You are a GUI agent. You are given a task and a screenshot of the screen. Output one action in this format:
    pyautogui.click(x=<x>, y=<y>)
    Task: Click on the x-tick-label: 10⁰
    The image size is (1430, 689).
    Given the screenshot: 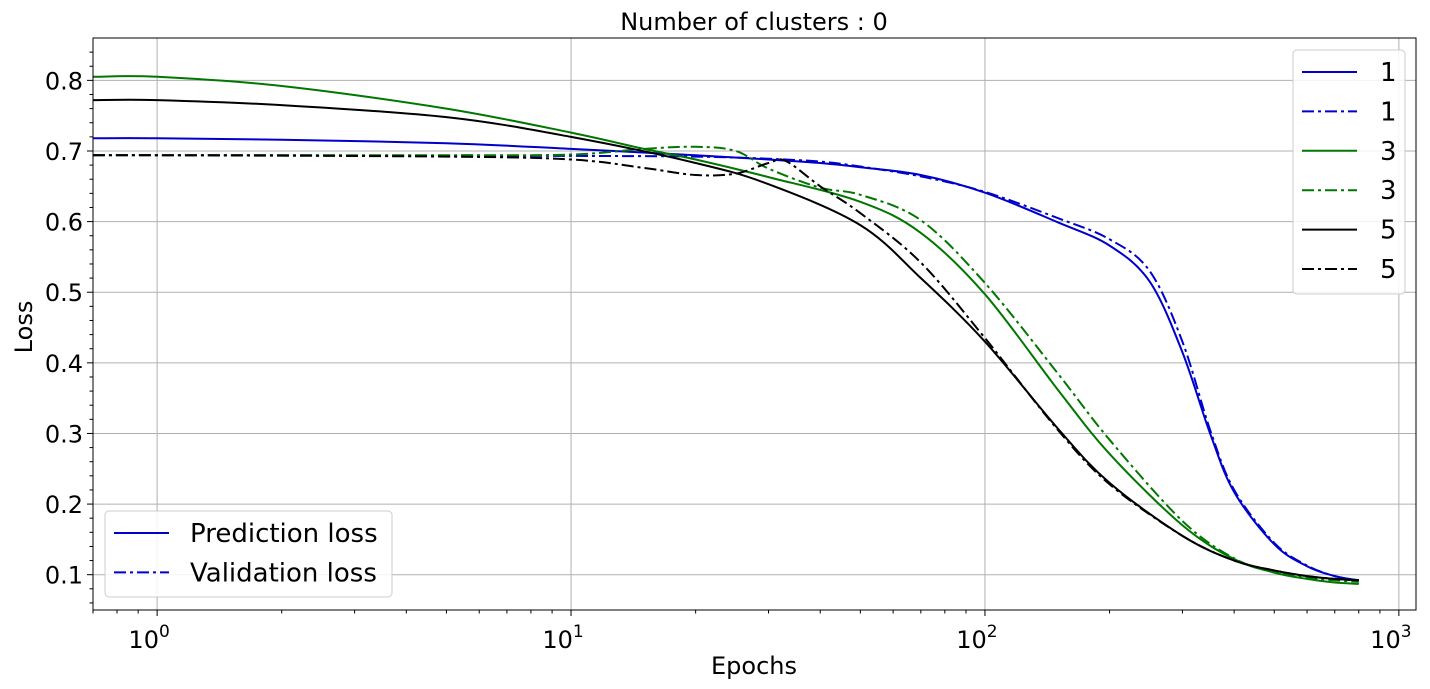 What is the action you would take?
    pyautogui.click(x=148, y=638)
    